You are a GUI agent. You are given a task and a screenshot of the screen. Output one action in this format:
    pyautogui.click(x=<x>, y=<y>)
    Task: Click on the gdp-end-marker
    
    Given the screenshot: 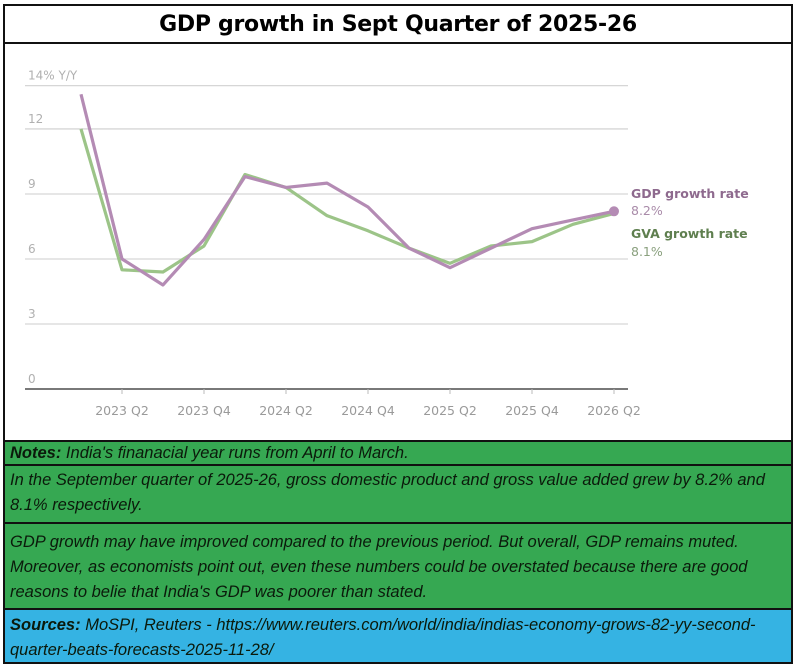 What is the action you would take?
    pyautogui.click(x=614, y=211)
    